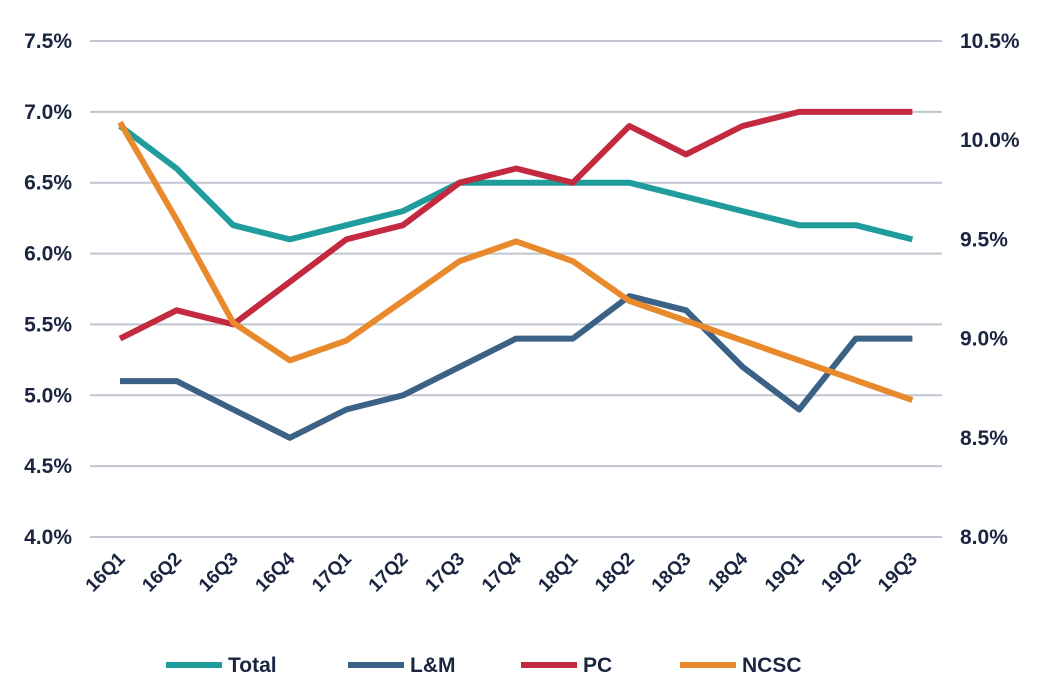  What do you see at coordinates (728, 572) in the screenshot?
I see `x-tick-label: 18Q4` at bounding box center [728, 572].